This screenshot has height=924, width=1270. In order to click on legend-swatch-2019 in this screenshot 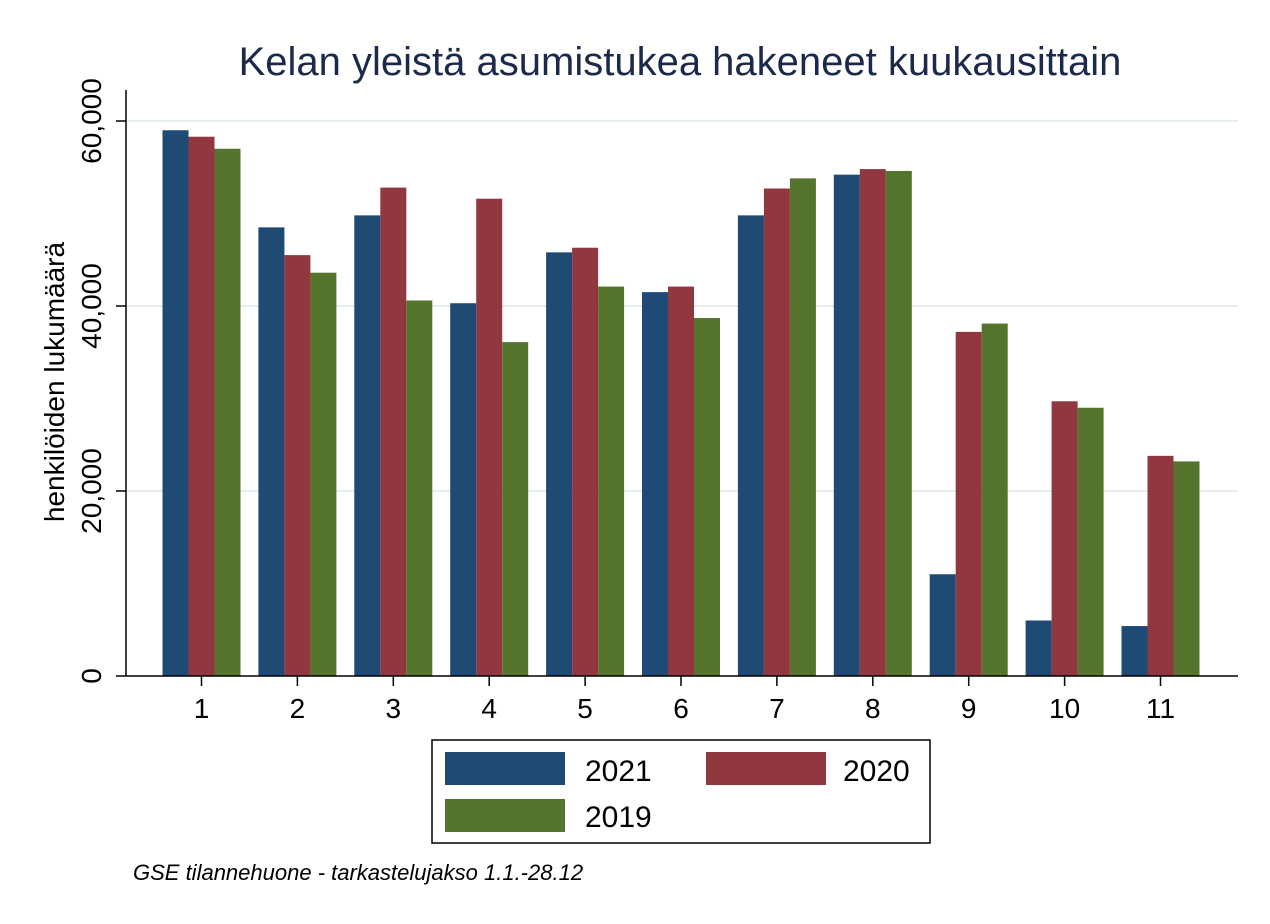, I will do `click(505, 815)`.